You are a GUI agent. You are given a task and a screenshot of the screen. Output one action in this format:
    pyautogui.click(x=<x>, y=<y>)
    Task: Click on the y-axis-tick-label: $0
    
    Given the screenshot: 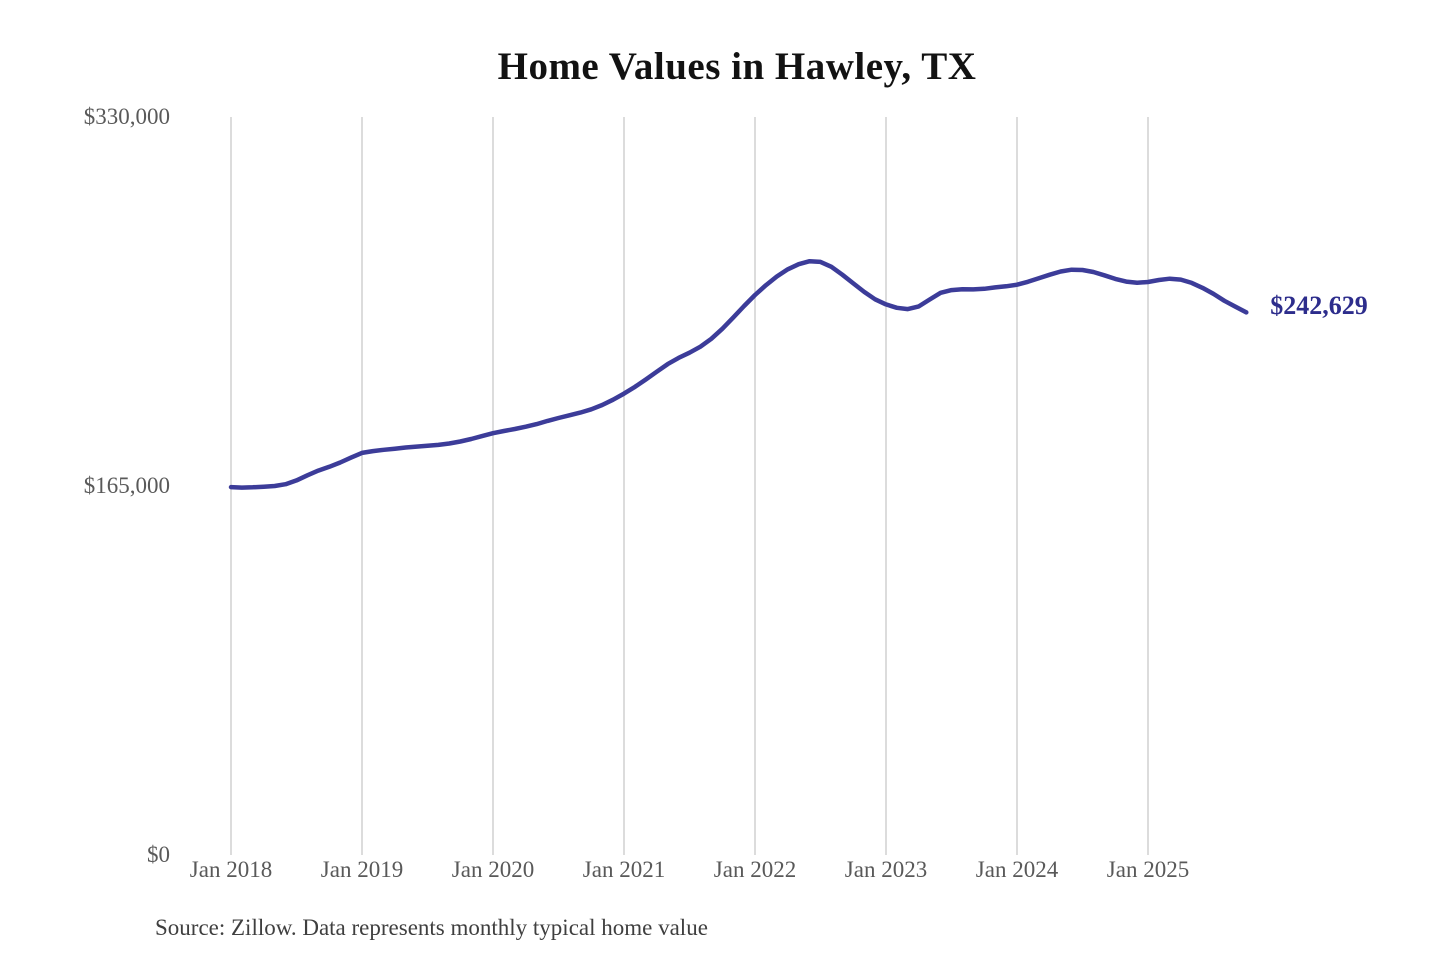 What is the action you would take?
    pyautogui.click(x=158, y=854)
    